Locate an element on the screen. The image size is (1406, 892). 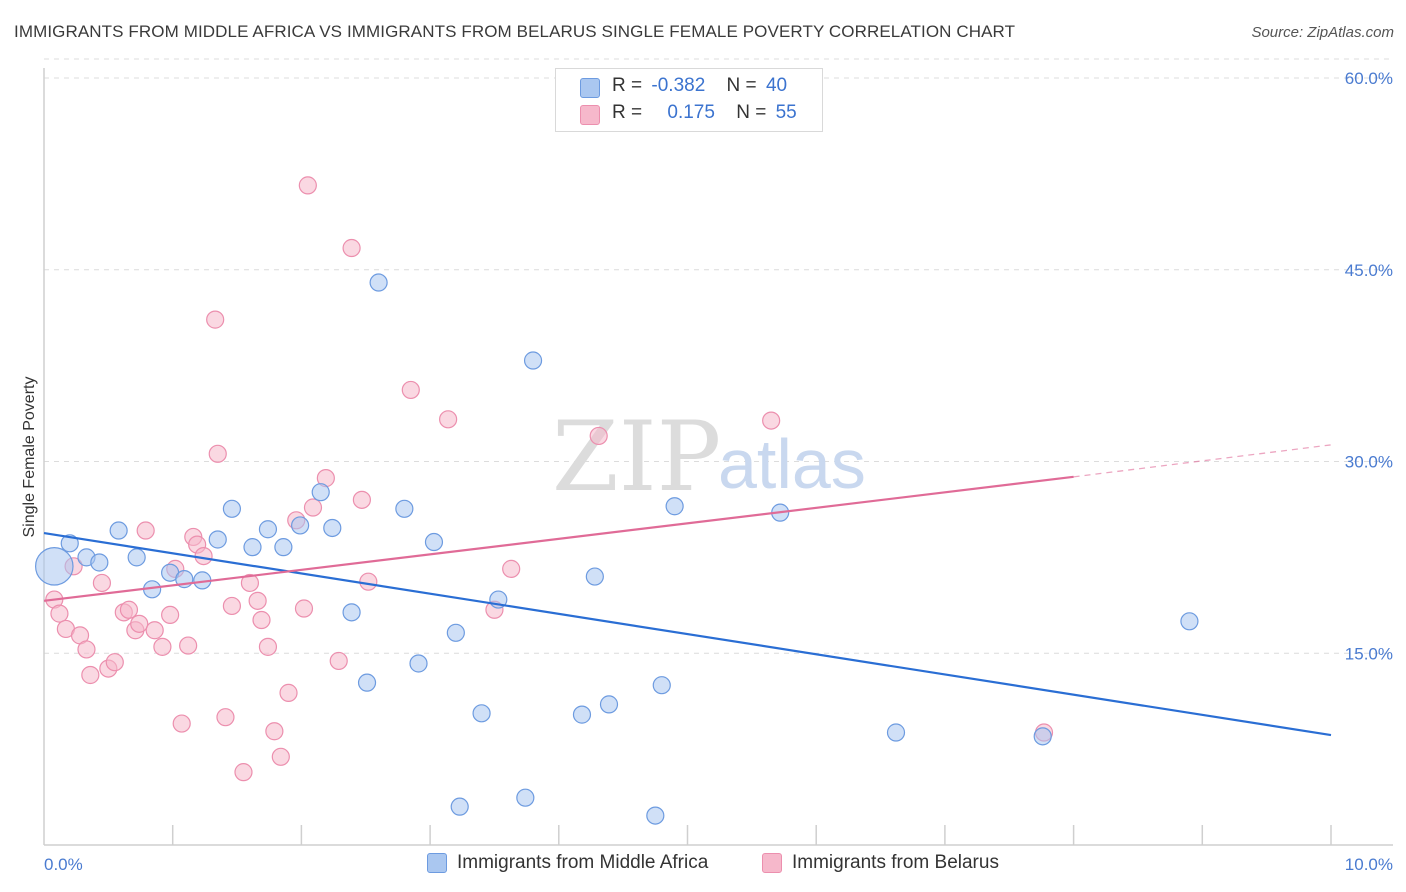
x-tick-label-max: 10.0% is located at coordinates (1369, 864).